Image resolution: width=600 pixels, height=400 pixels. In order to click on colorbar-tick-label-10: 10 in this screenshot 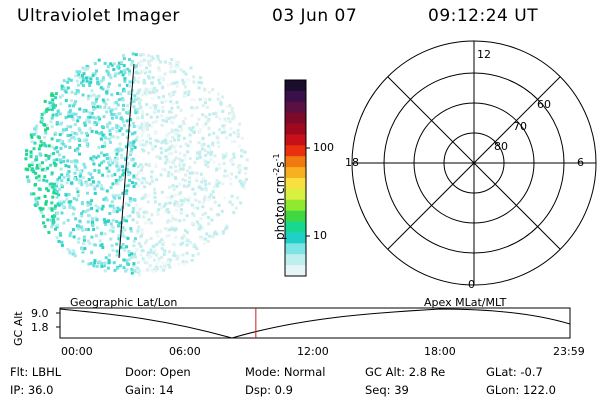, I will do `click(320, 235)`.